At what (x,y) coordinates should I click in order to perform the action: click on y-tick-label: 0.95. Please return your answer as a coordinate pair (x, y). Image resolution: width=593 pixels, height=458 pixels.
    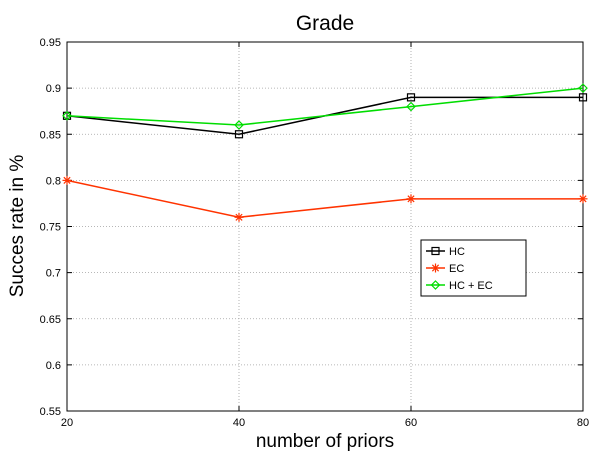
    Looking at the image, I should click on (50, 43).